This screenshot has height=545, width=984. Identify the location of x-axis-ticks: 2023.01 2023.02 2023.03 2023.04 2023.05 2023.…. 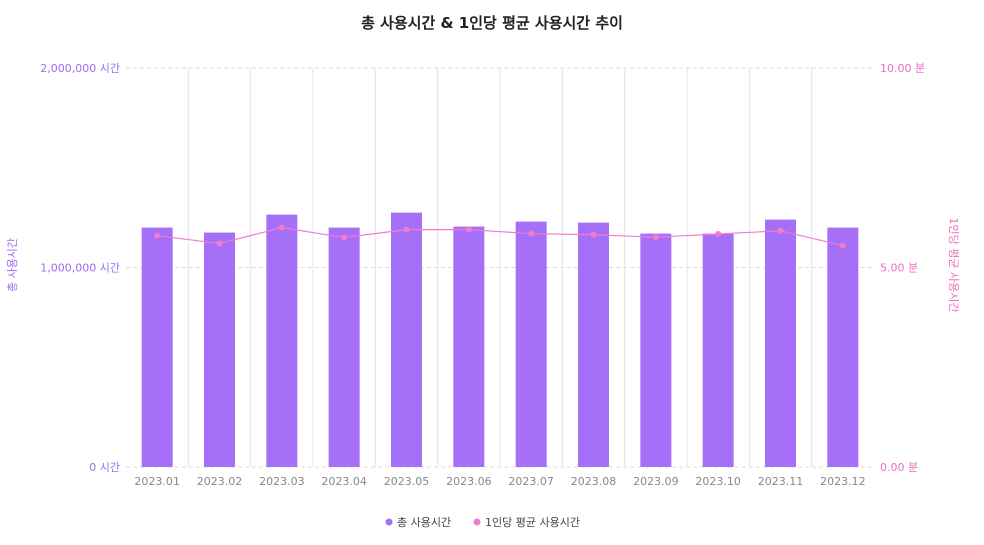
(499, 481).